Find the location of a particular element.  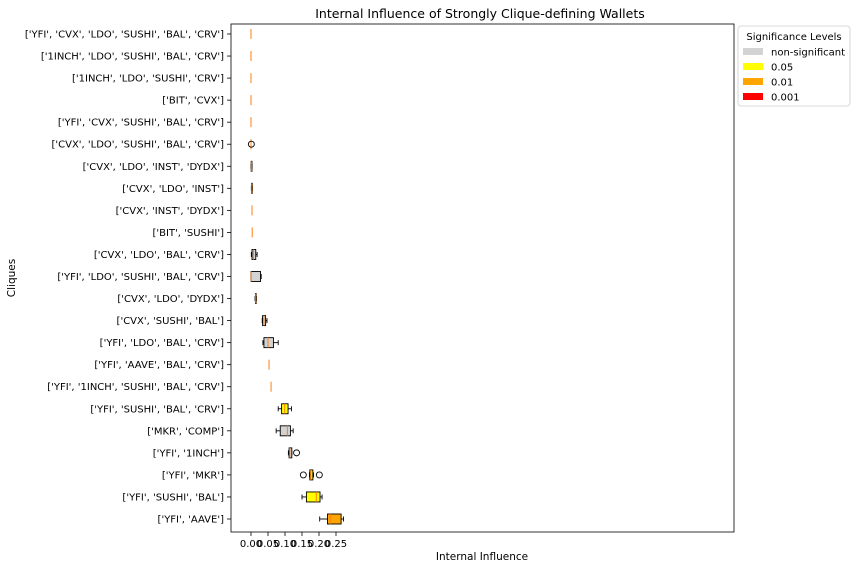

x-axis-label: Internal Influence is located at coordinates (482, 557).